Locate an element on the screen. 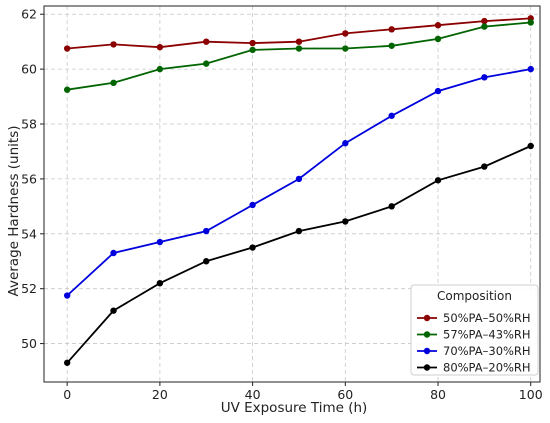  legend-item: 80%PA–20%RH is located at coordinates (474, 368).